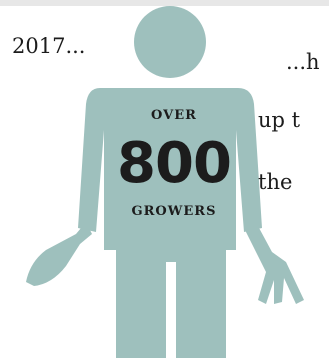 This screenshot has height=358, width=329. Describe the element at coordinates (279, 120) in the screenshot. I see `side-text-line-2: up t` at that location.